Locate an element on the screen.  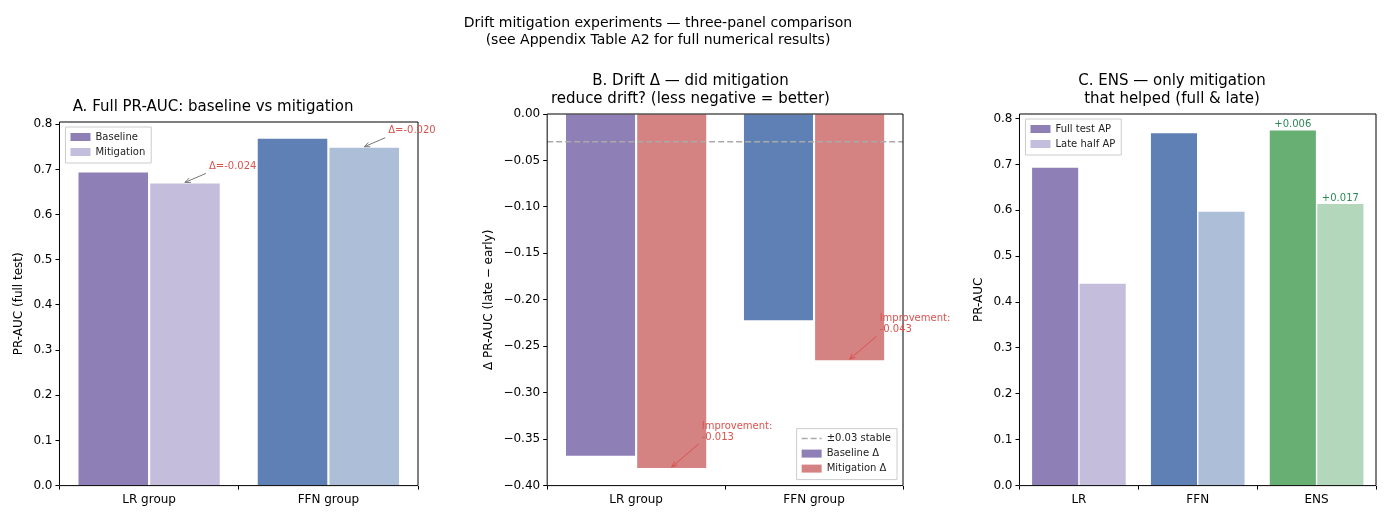
annotation: +0.017 is located at coordinates (1340, 197).